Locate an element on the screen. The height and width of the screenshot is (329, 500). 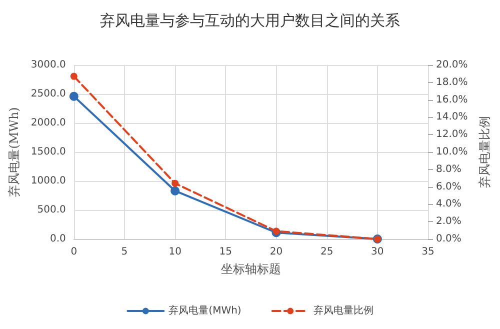
legend-label: 弃风电量(MWh) is located at coordinates (205, 310).